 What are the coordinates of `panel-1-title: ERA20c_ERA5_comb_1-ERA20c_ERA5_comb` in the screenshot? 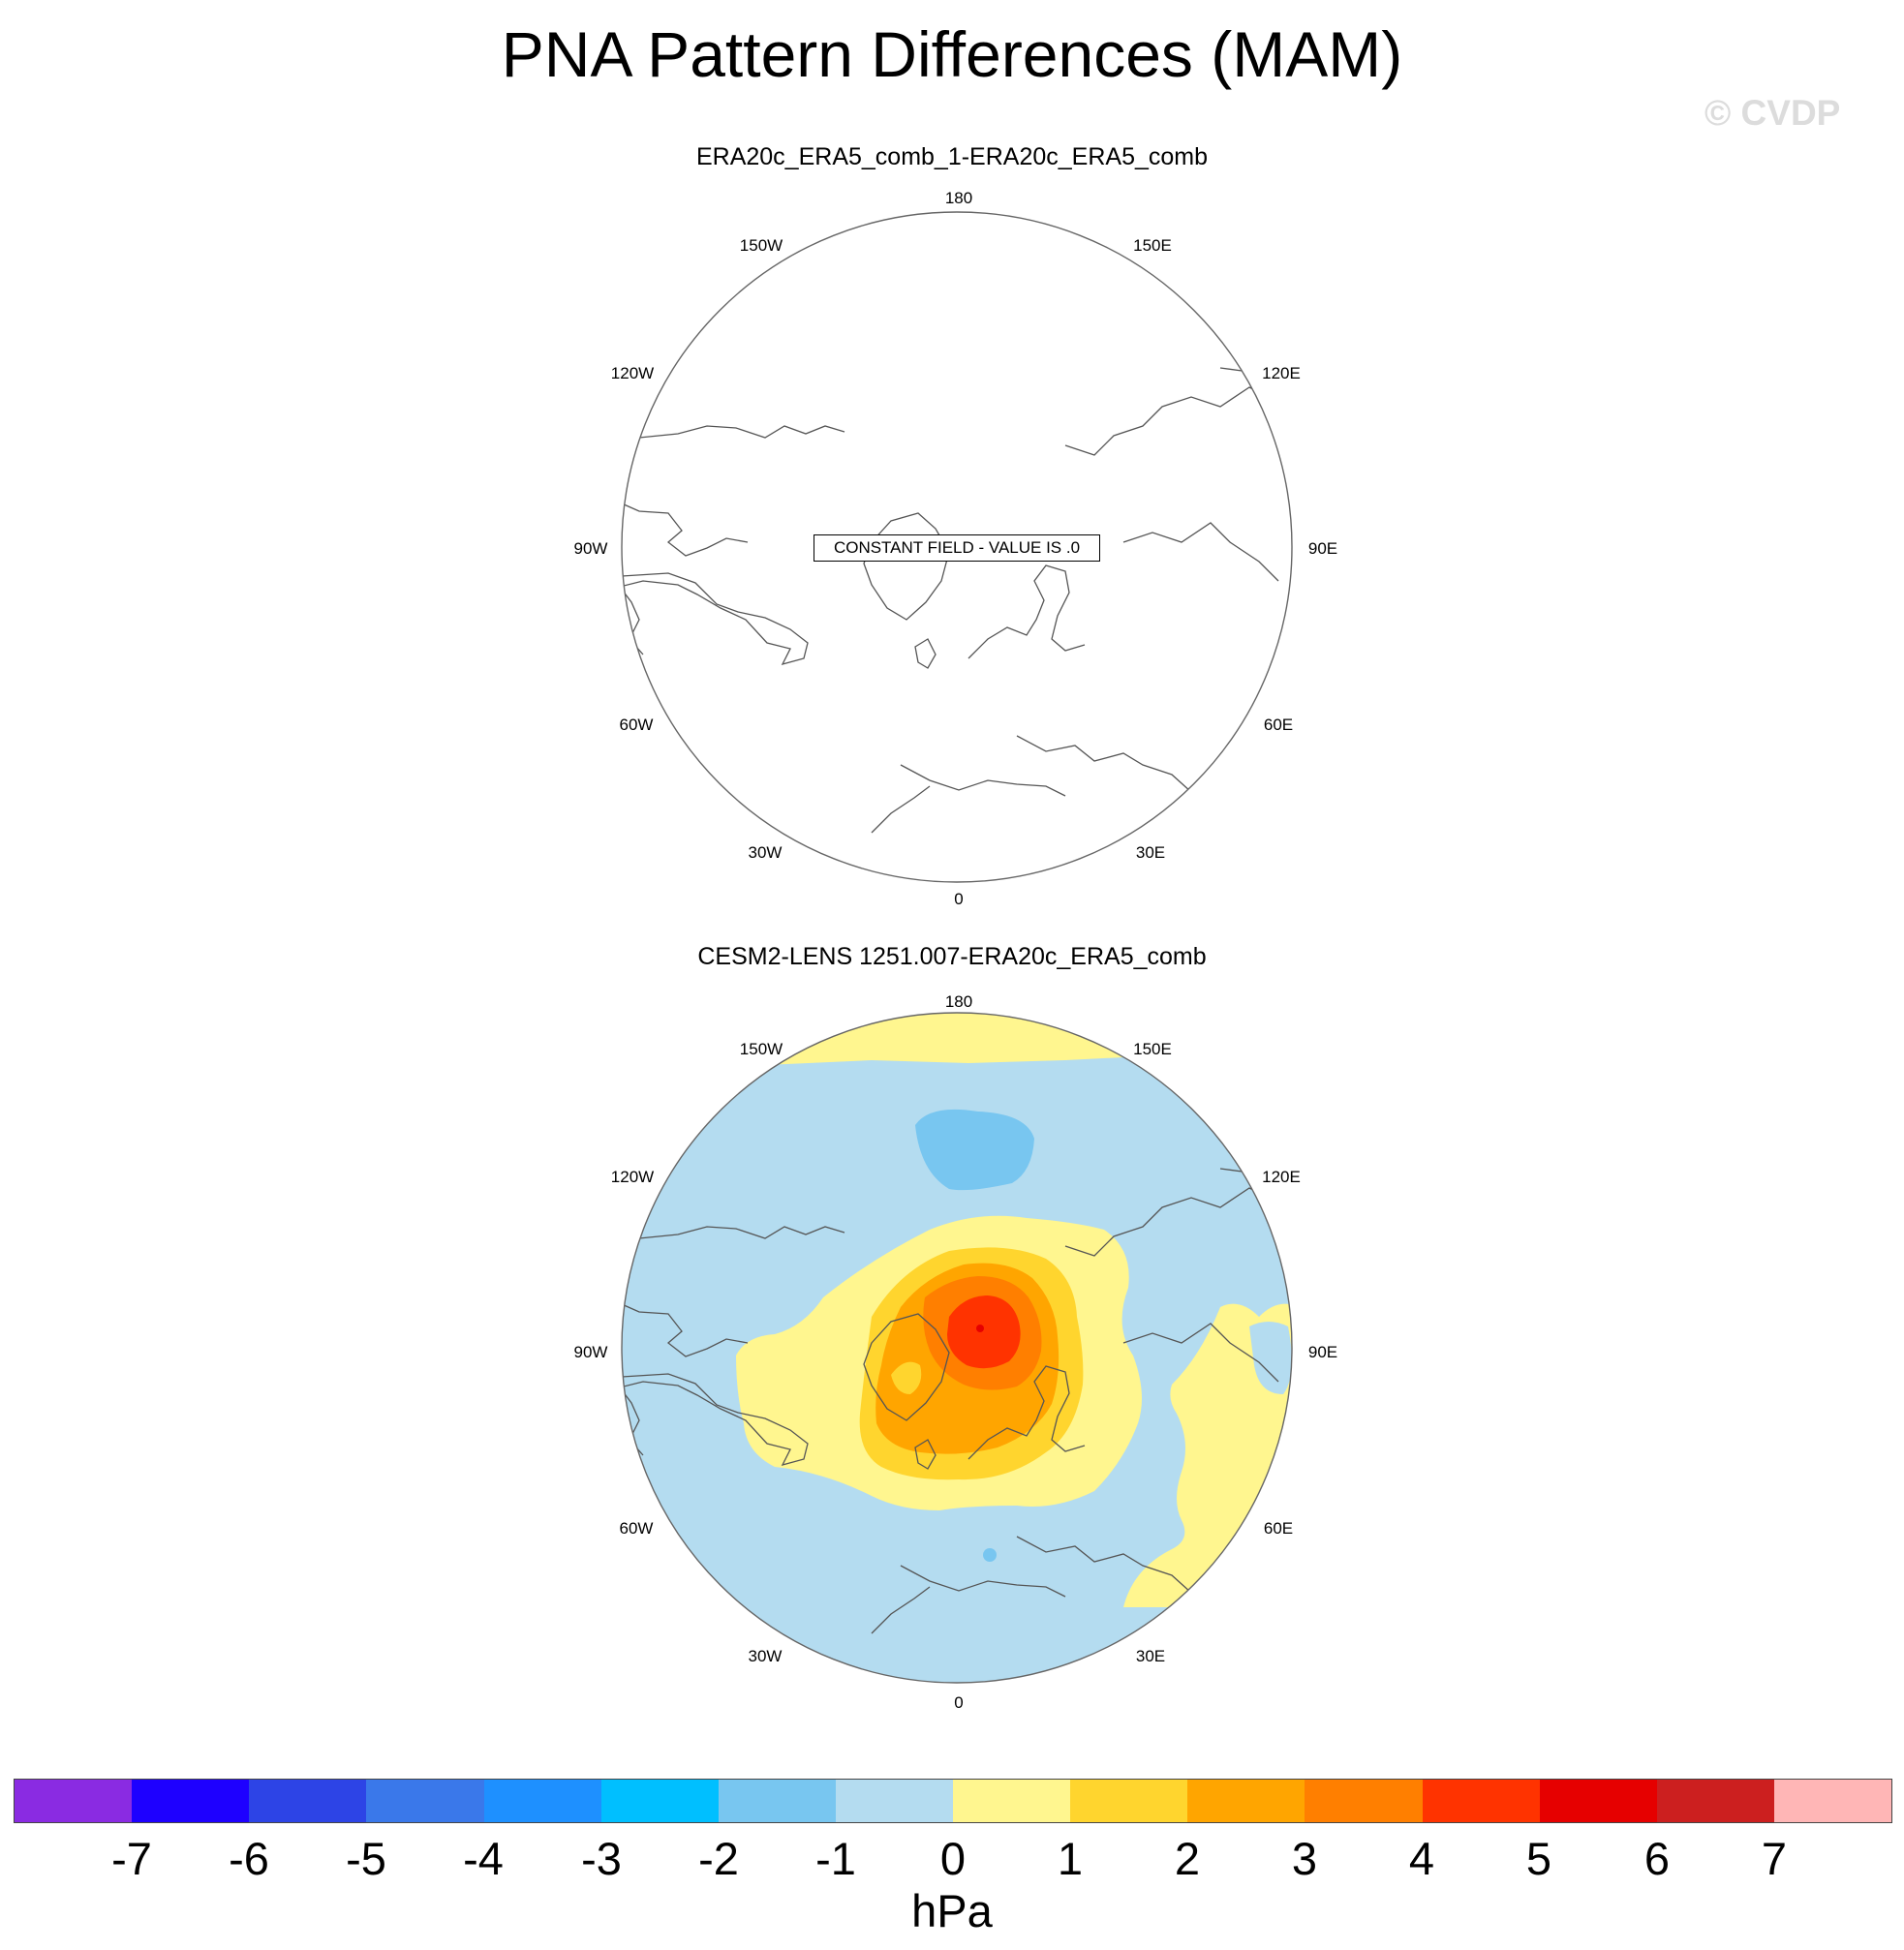 It's located at (952, 156).